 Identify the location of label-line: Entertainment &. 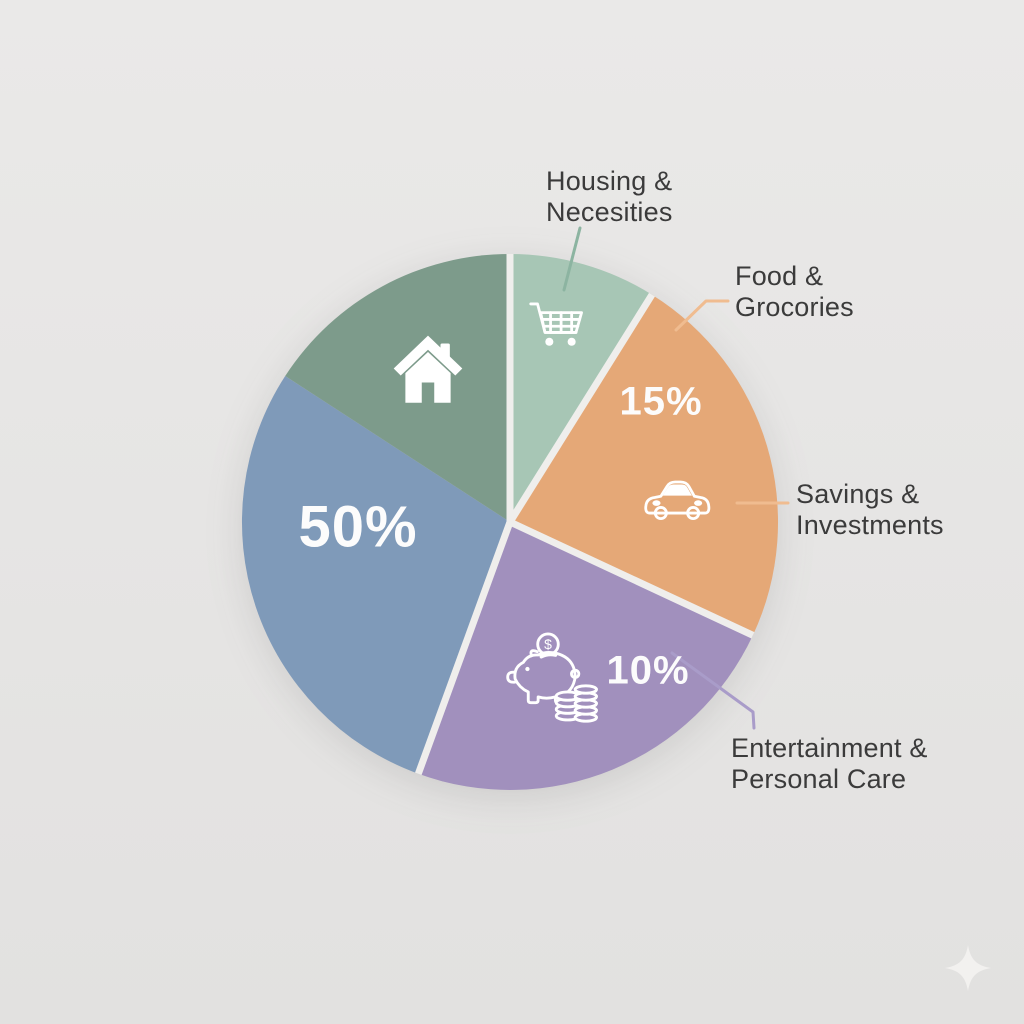
(829, 748).